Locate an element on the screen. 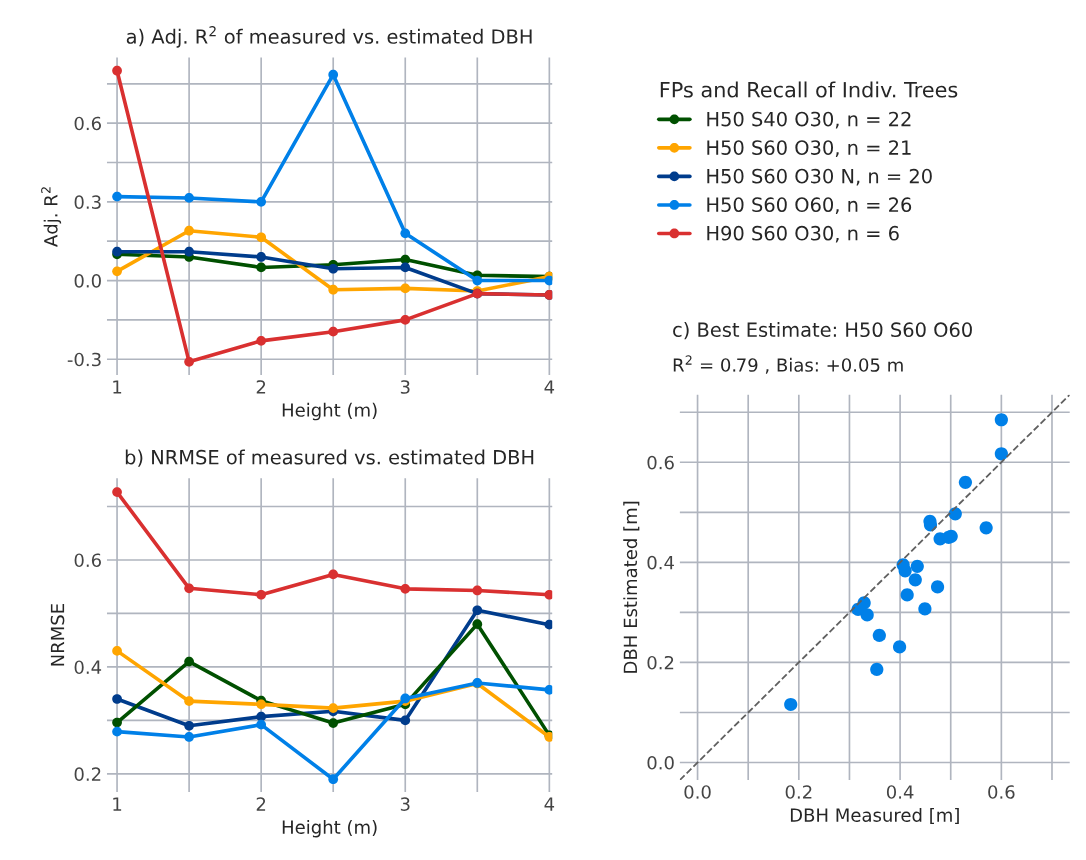 The width and height of the screenshot is (1086, 860). y-axis-title: Adj. R$^{2}$ is located at coordinates (51, 217).